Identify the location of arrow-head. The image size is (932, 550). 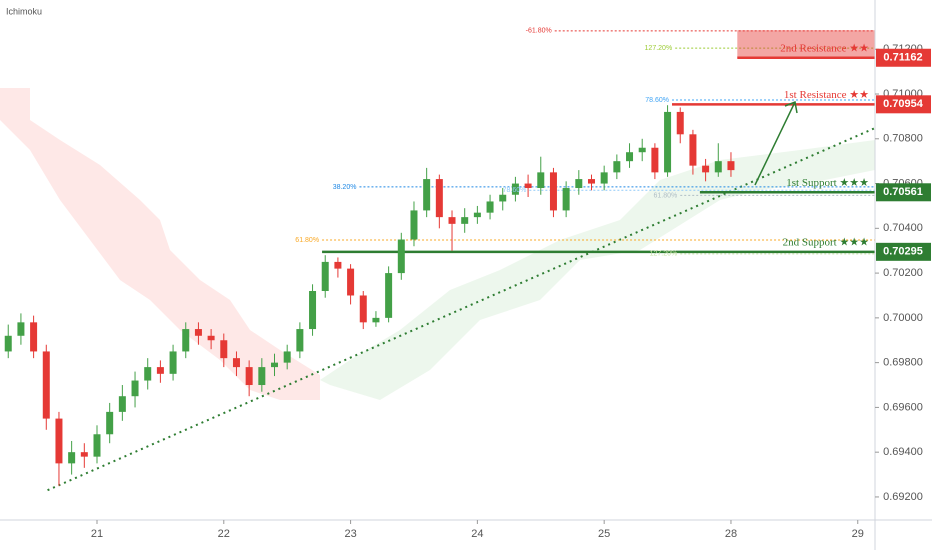
(791, 107).